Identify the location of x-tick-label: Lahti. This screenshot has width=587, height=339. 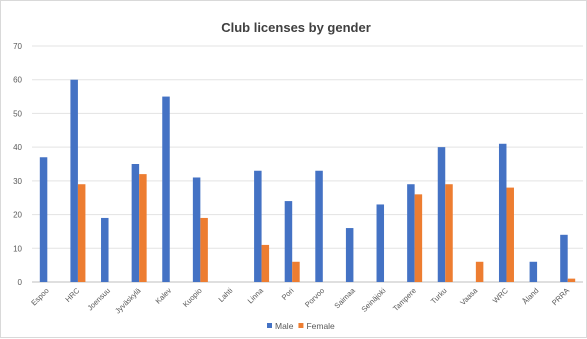
(226, 295).